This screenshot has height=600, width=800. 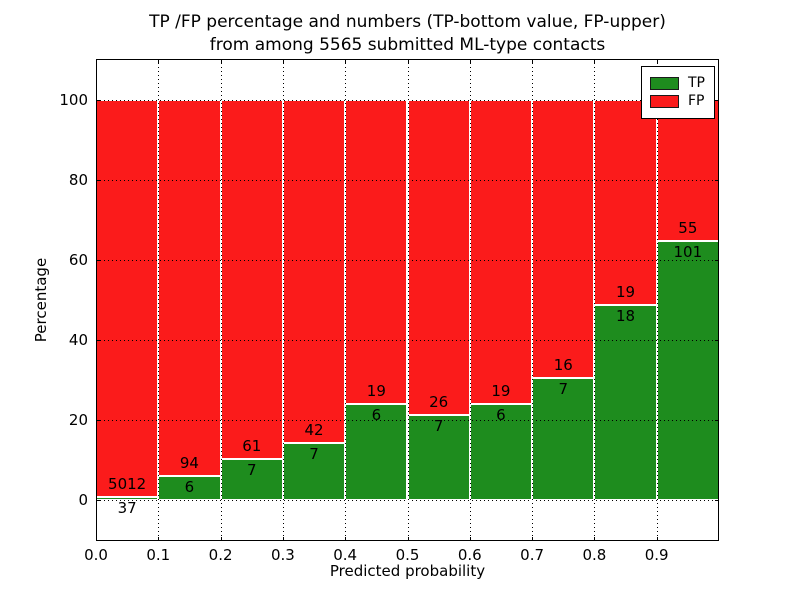 I want to click on legend-entry-fp: FP, so click(x=677, y=101).